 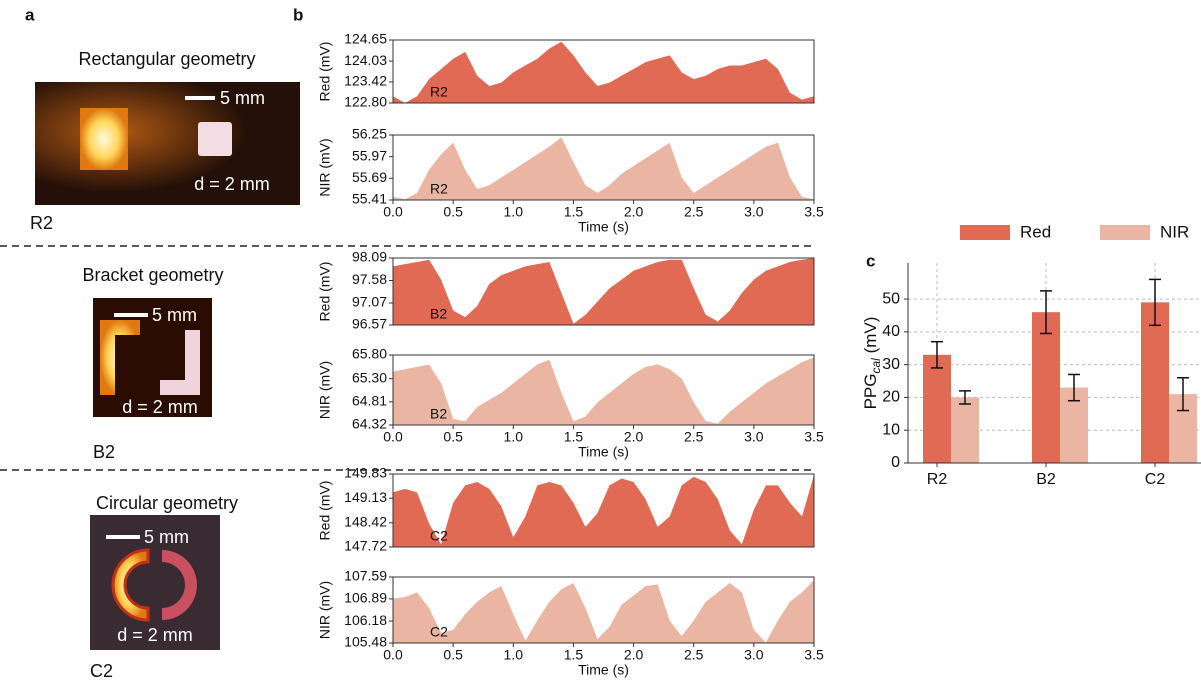 What do you see at coordinates (891, 397) in the screenshot?
I see `y-tick-label: 20` at bounding box center [891, 397].